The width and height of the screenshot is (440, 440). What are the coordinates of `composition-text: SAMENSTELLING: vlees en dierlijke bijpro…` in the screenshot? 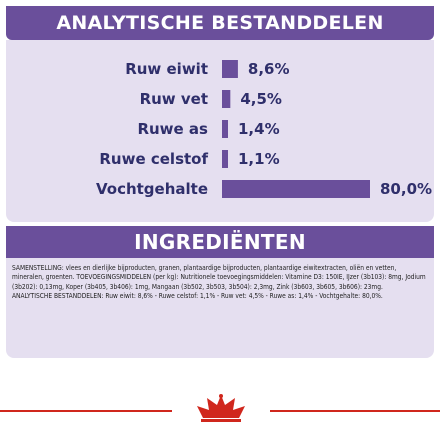 It's located at (219, 277).